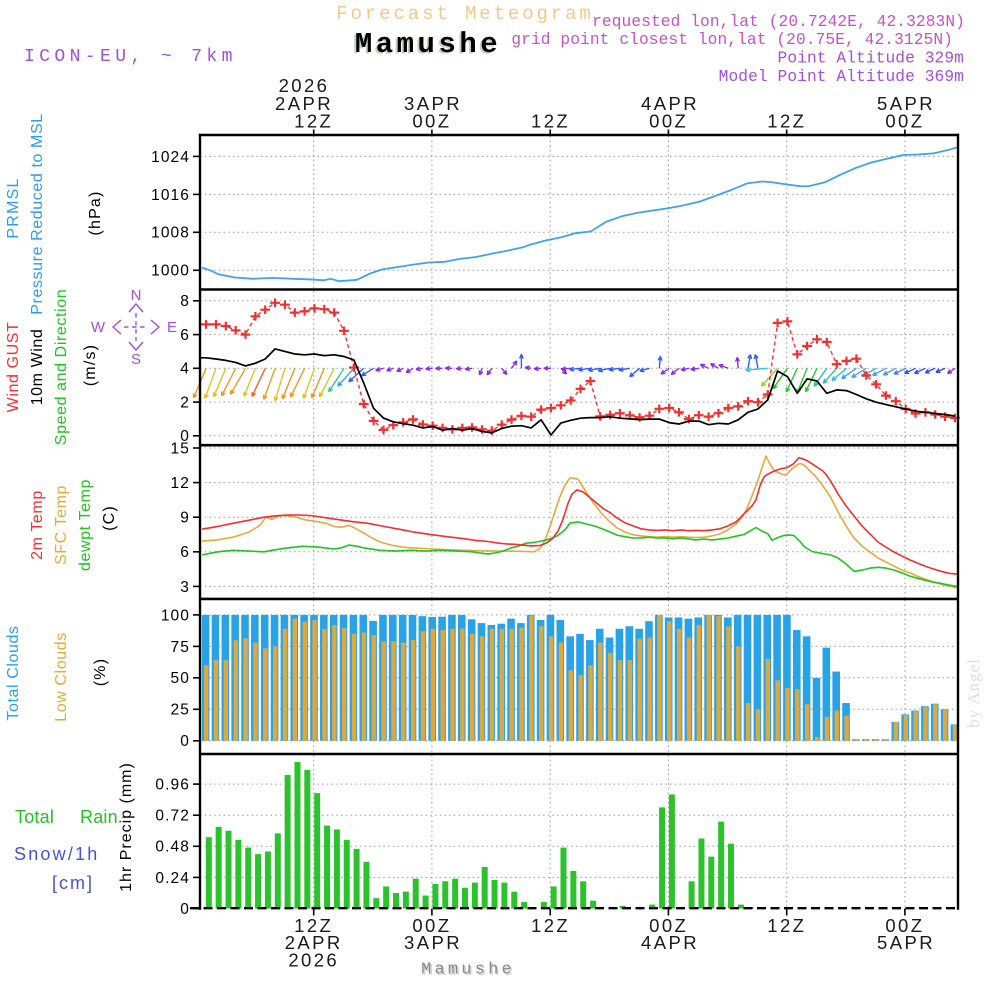  I want to click on svg-text: 25, so click(180, 710).